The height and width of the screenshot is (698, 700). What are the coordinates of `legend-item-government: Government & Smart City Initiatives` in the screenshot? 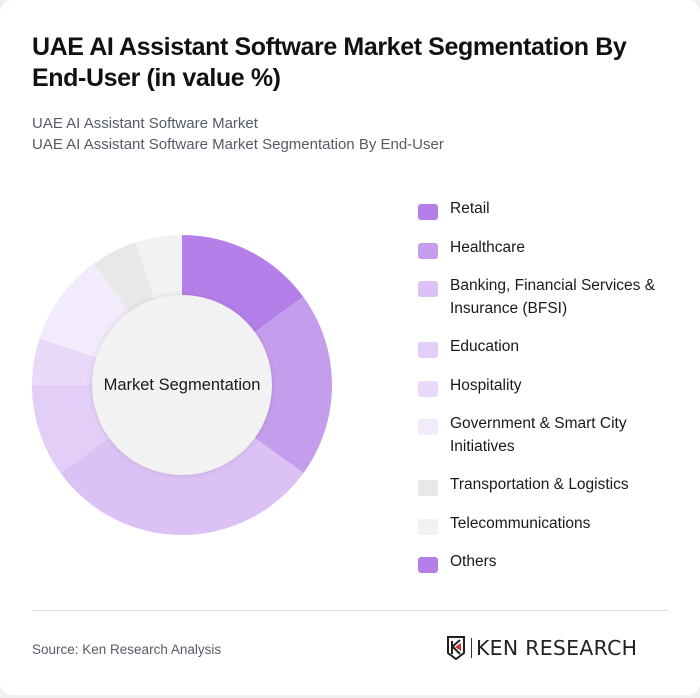 It's located at (548, 435).